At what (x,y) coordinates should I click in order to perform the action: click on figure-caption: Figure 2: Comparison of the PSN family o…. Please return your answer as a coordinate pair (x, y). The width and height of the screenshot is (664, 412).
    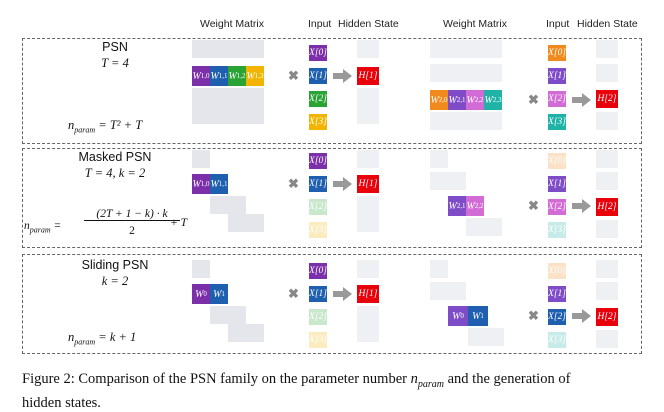
    Looking at the image, I should click on (296, 391).